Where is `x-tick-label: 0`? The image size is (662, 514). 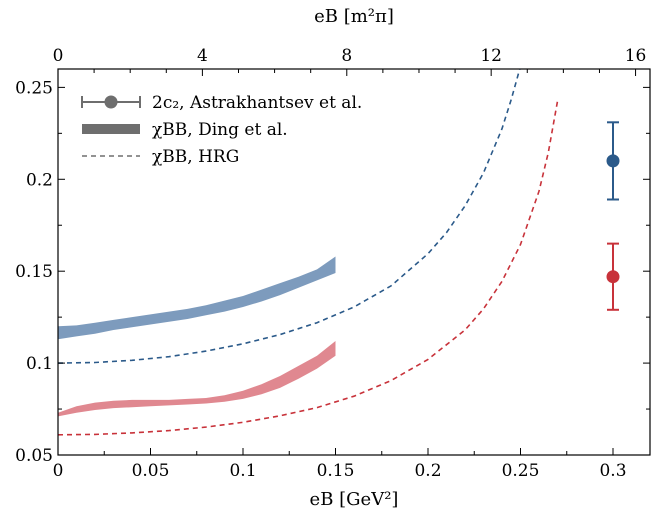 x-tick-label: 0 is located at coordinates (58, 471).